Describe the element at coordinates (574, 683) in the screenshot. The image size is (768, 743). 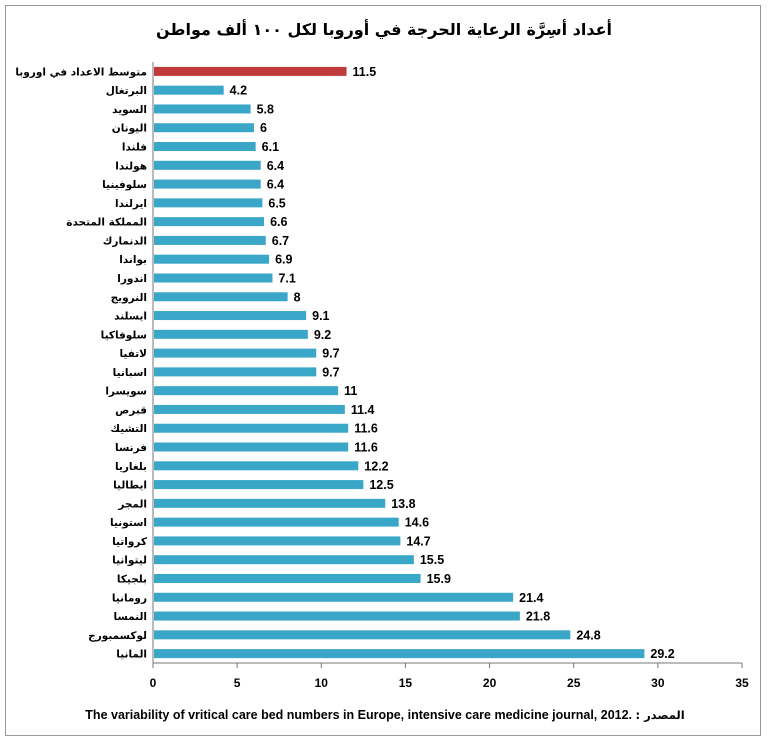
I see `x-tick-label: 25` at that location.